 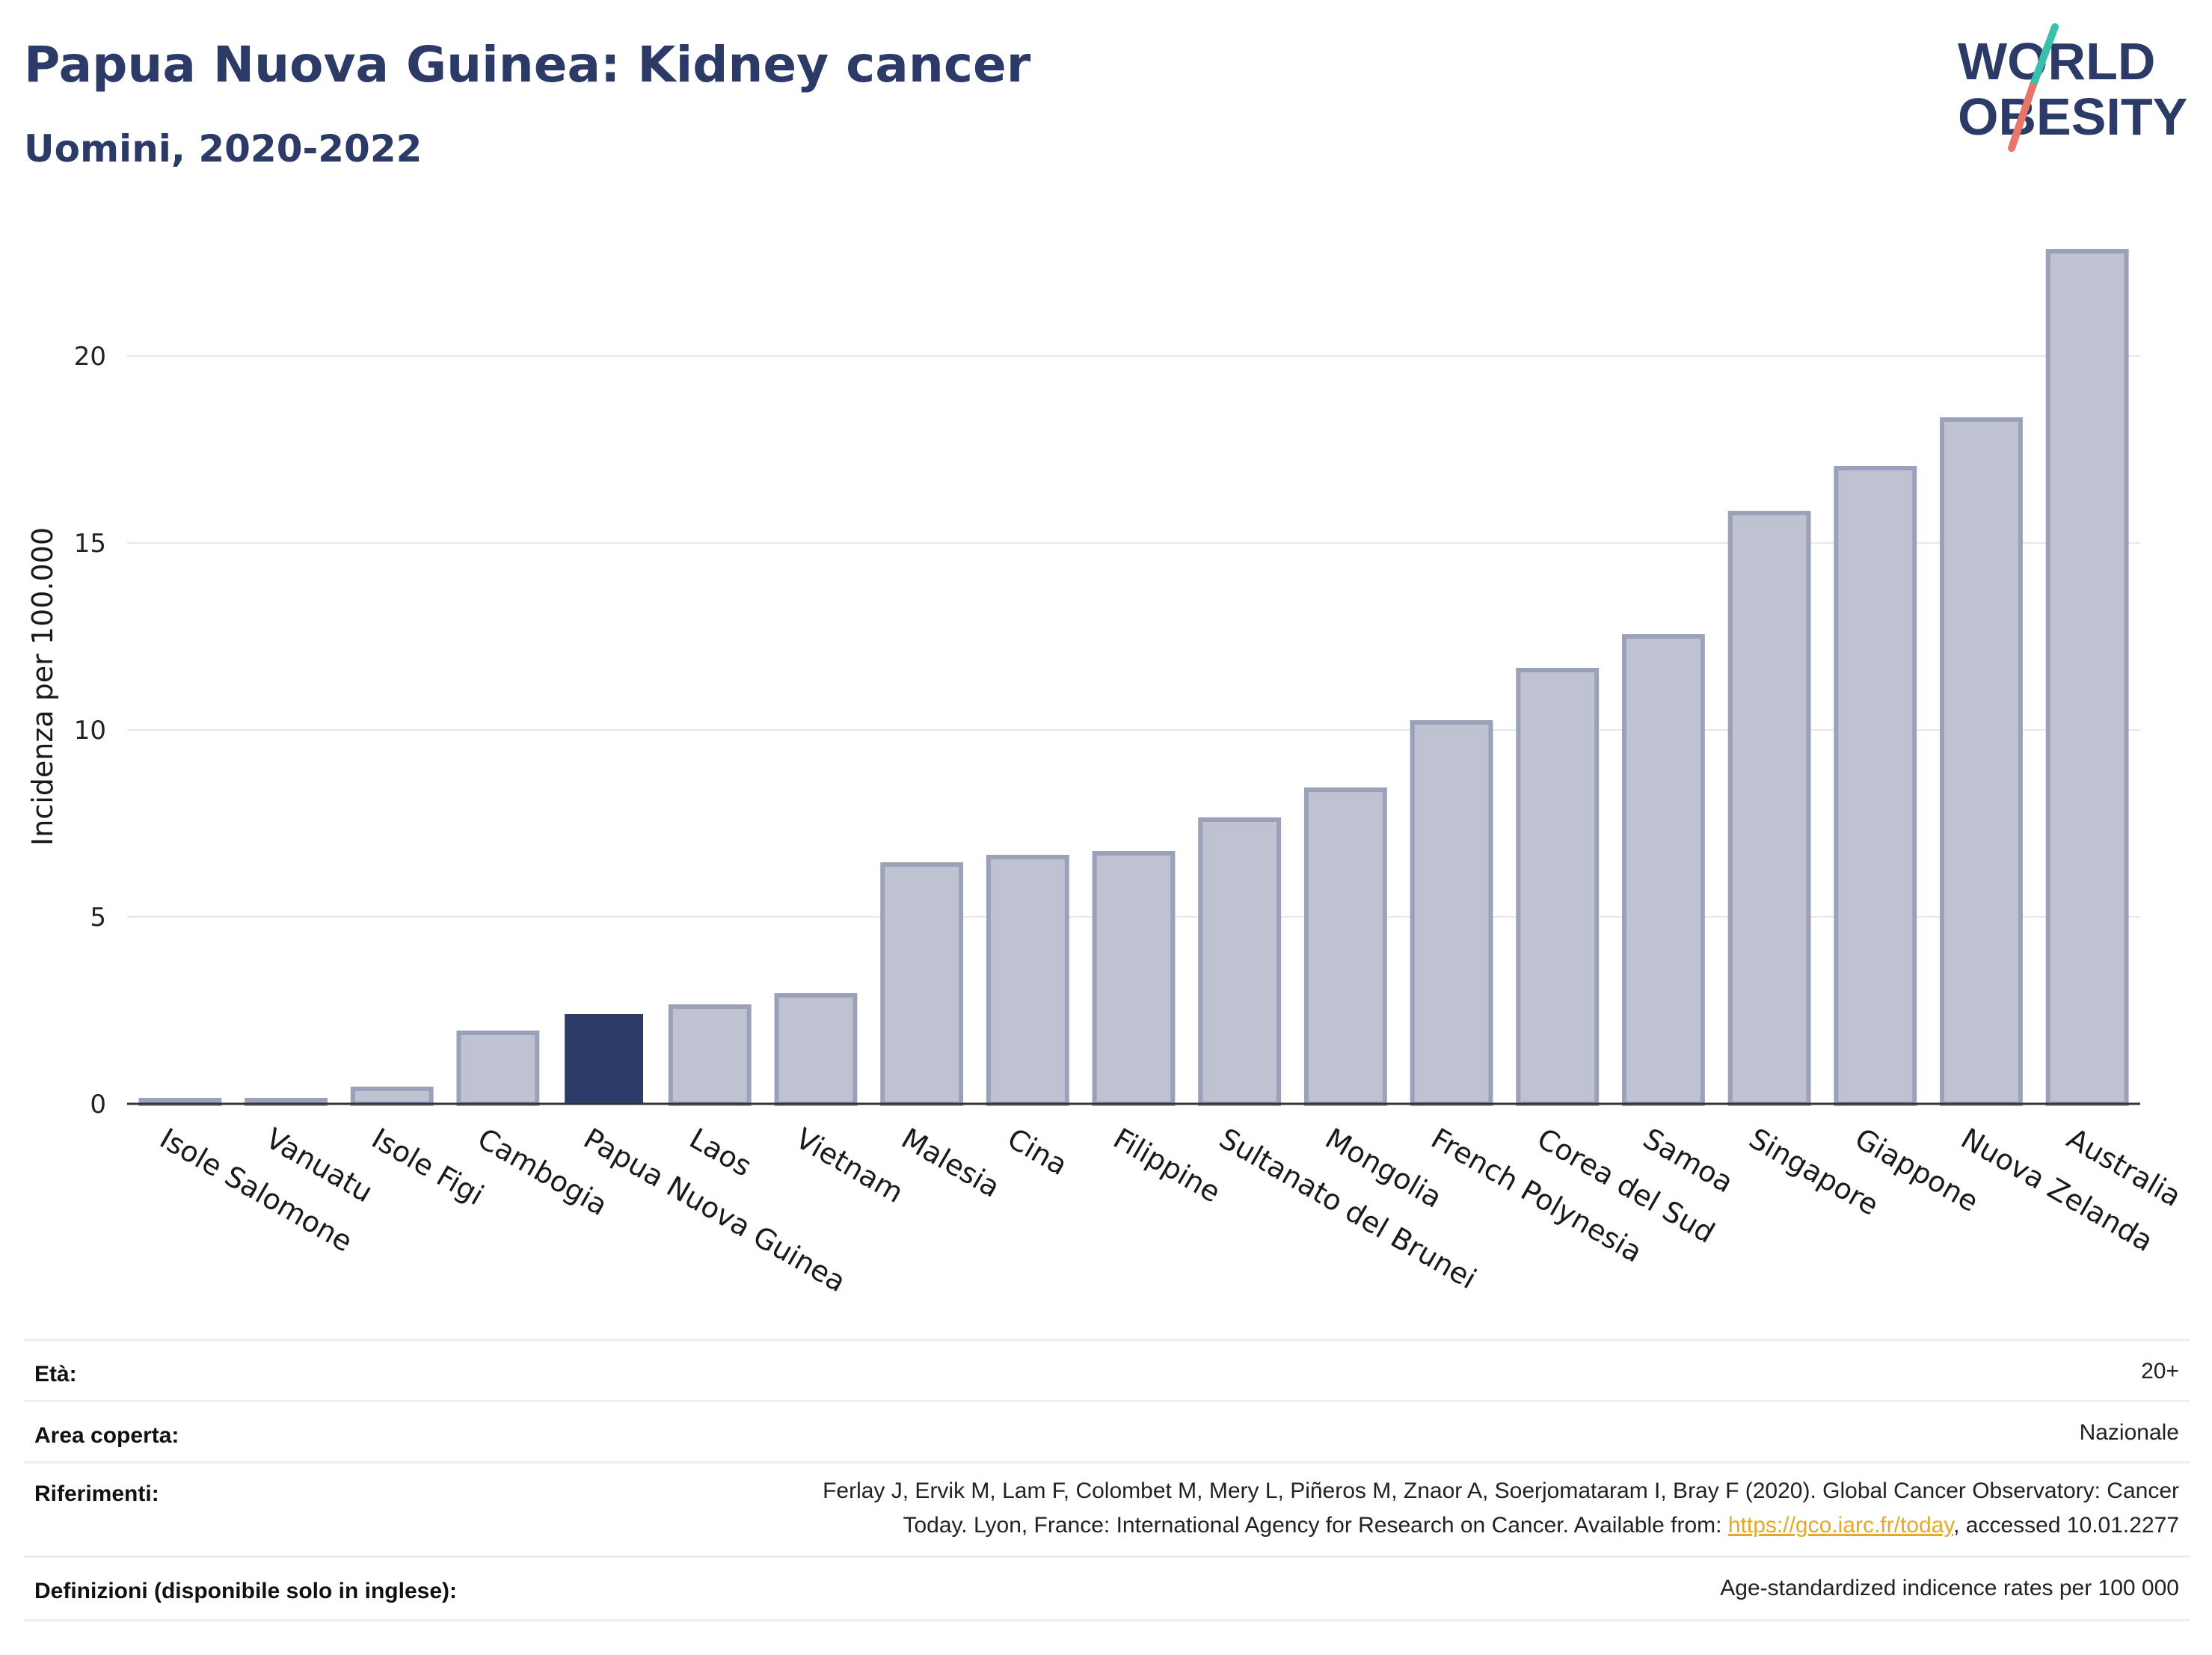 I want to click on bar-mongolia, so click(x=1345, y=946).